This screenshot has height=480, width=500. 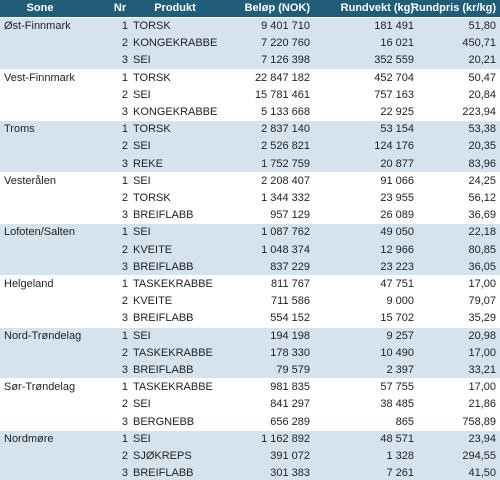 I want to click on cell: 20,98, so click(x=482, y=335).